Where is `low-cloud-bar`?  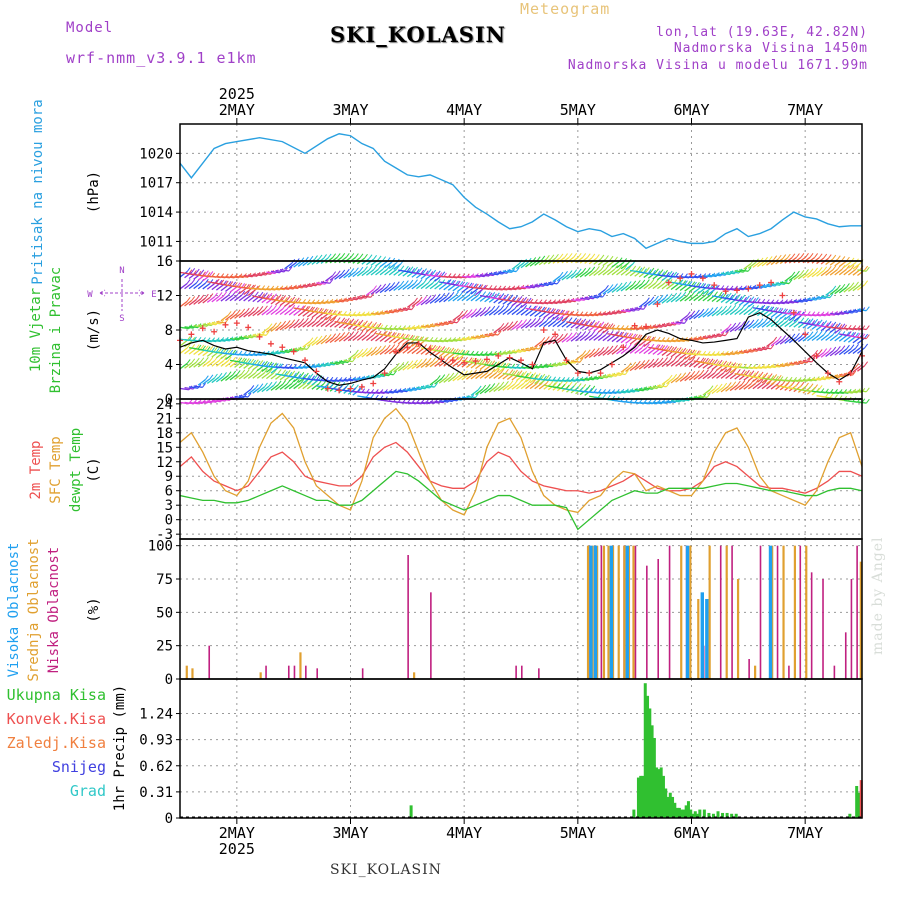
low-cloud-bar is located at coordinates (845, 655).